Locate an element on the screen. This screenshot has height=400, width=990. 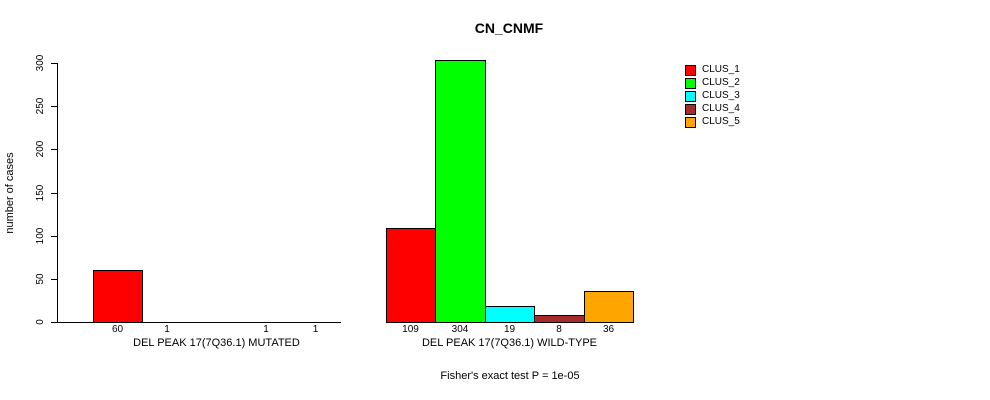
legend-item-clus_4: CLUS_4 is located at coordinates (712, 109).